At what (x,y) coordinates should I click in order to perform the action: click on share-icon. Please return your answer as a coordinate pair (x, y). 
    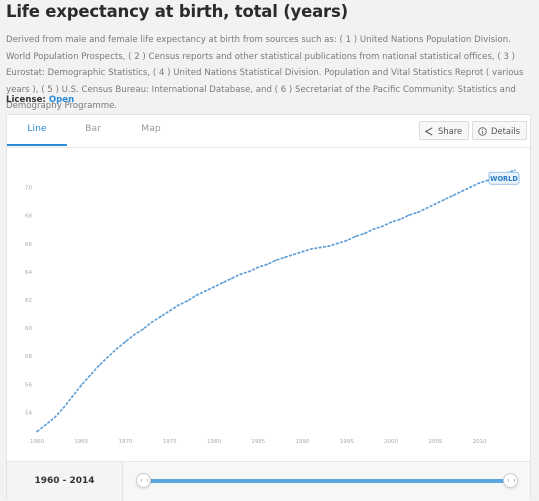
    Looking at the image, I should click on (429, 131).